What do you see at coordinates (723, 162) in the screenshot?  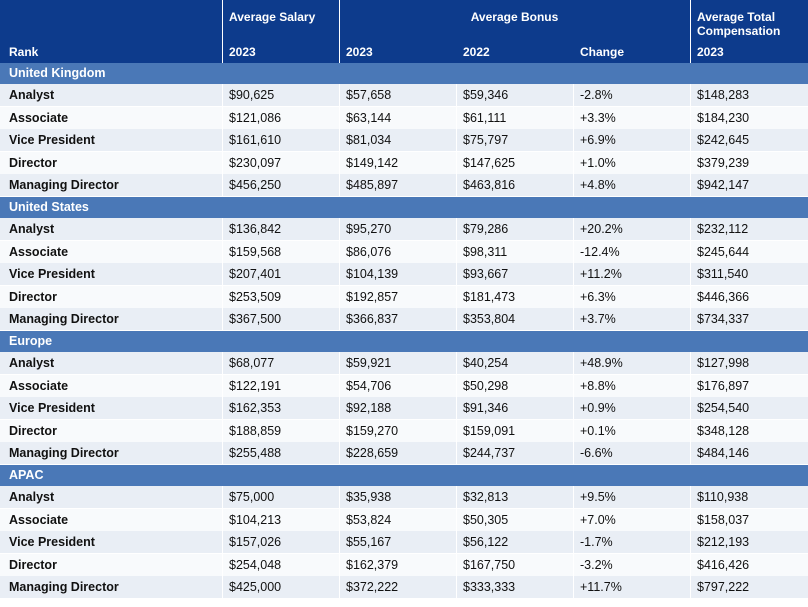 I see `total-2023-cell: $379,239` at bounding box center [723, 162].